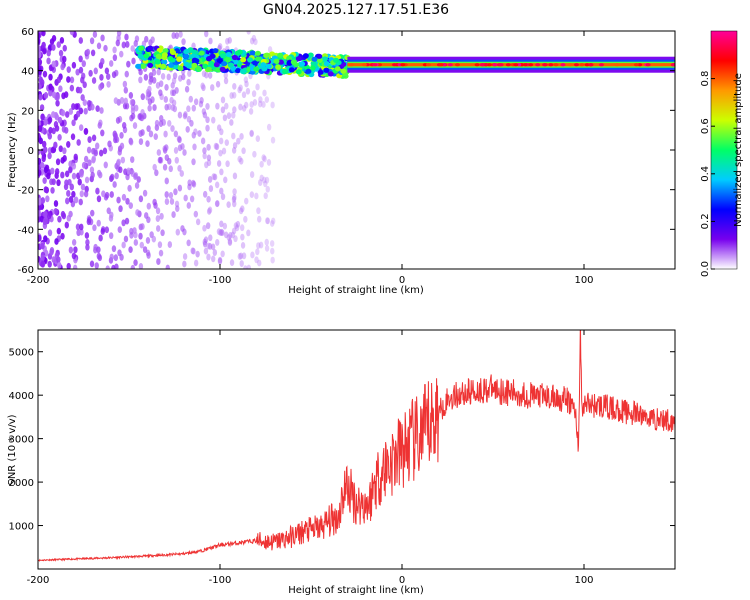 Image resolution: width=750 pixels, height=600 pixels. I want to click on colorbar-label: Normalized spectral amplitude, so click(738, 150).